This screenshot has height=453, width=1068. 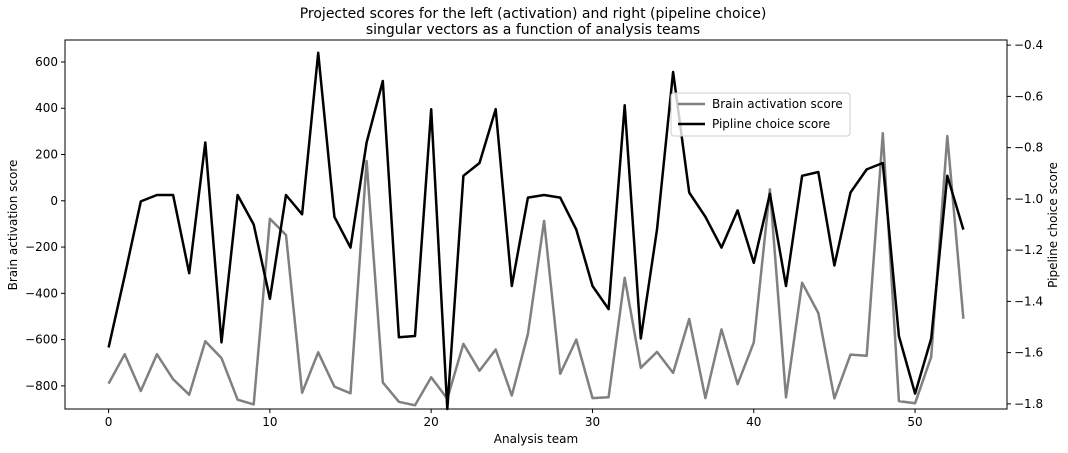 I want to click on left-y-axis-label: Brain activation score, so click(x=13, y=225).